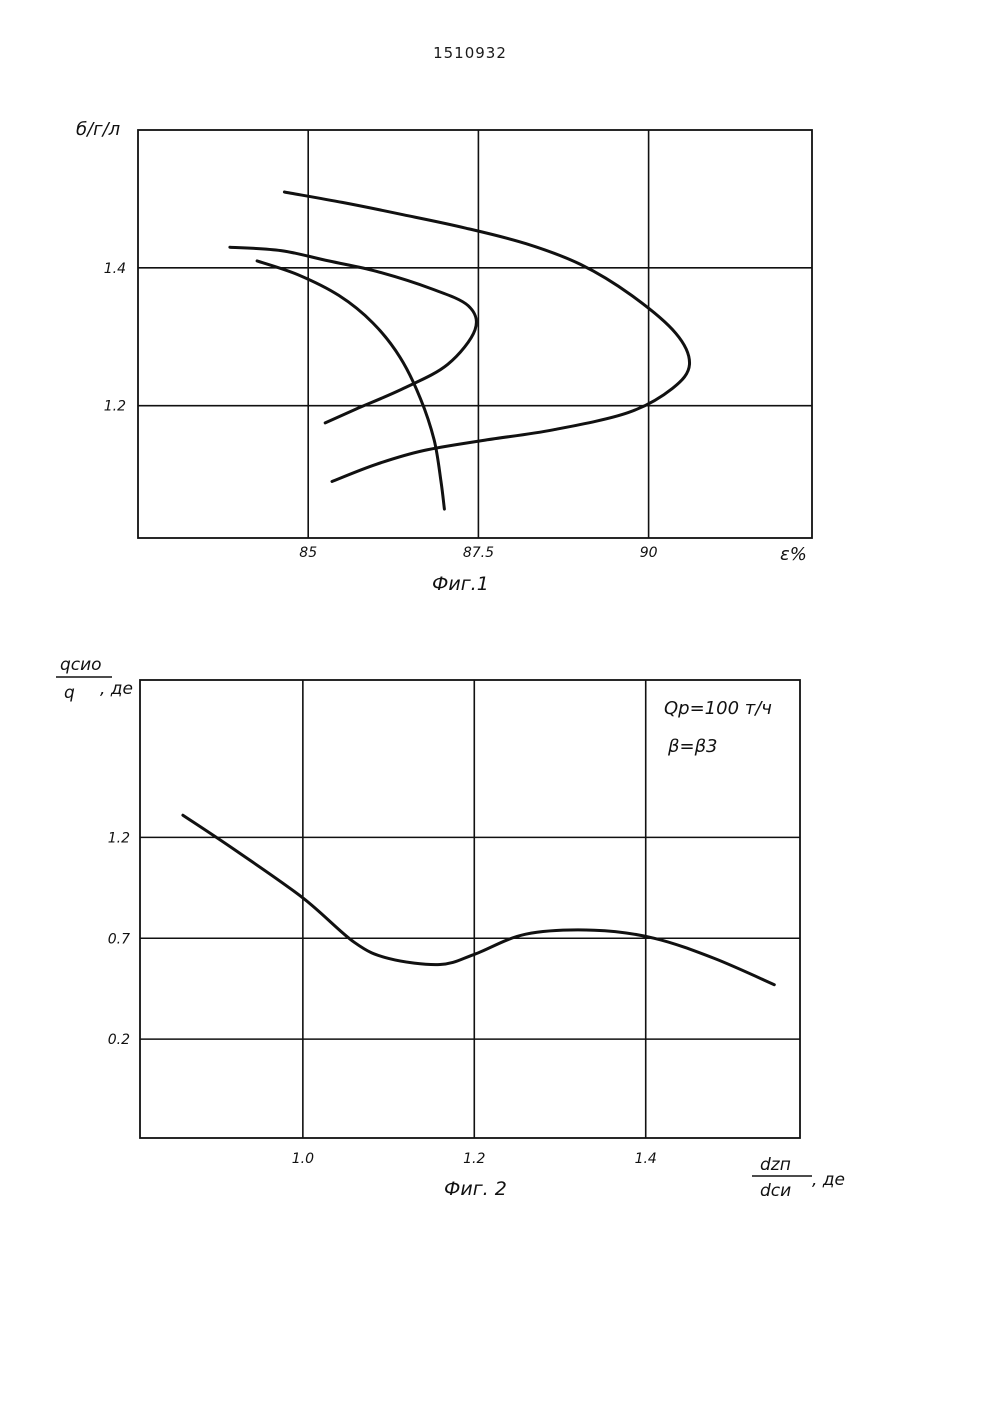 Image resolution: width=1000 pixels, height=1414 pixels. Describe the element at coordinates (793, 554) in the screenshot. I see `figure-1-x-axis-label: ε%` at that location.